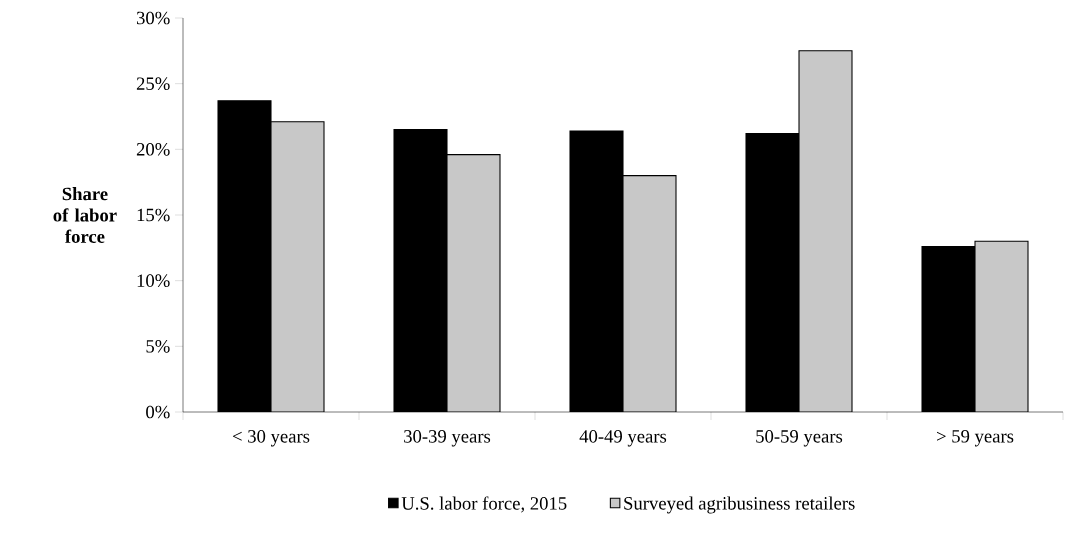 The width and height of the screenshot is (1077, 547). What do you see at coordinates (623, 438) in the screenshot?
I see `x-tick-label: 40-49 years` at bounding box center [623, 438].